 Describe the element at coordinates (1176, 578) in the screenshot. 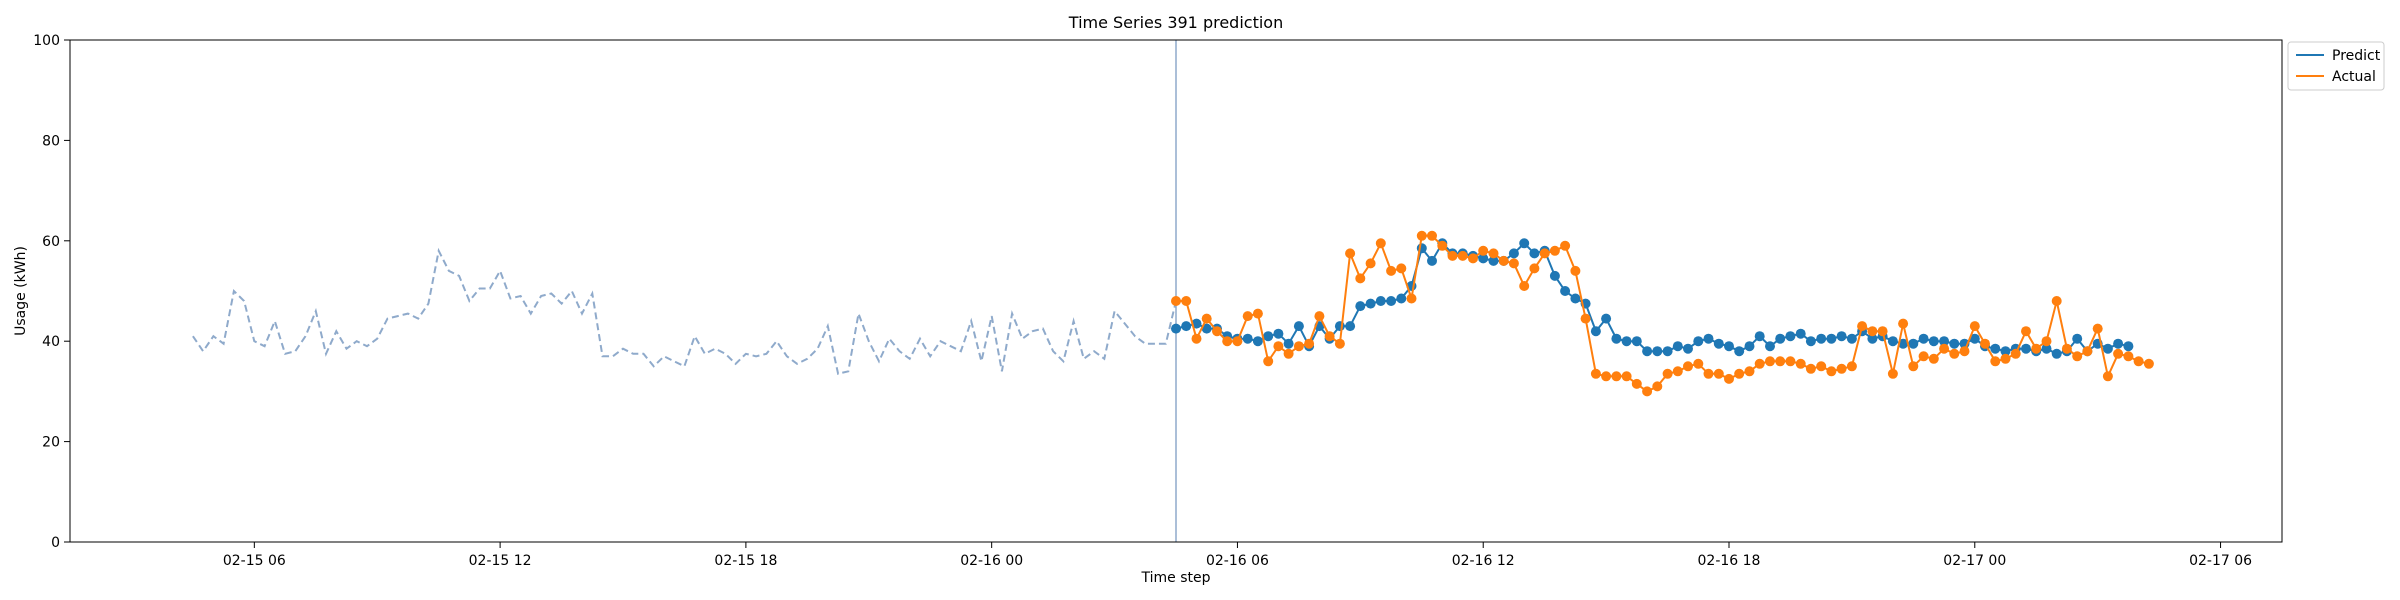

I see `x-axis-label: Time step` at that location.